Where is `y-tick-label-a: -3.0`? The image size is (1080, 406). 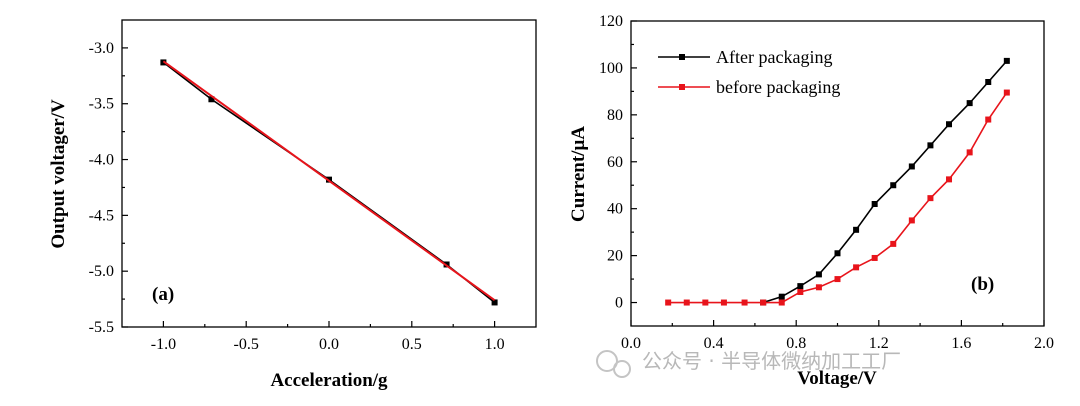 y-tick-label-a: -3.0 is located at coordinates (101, 48).